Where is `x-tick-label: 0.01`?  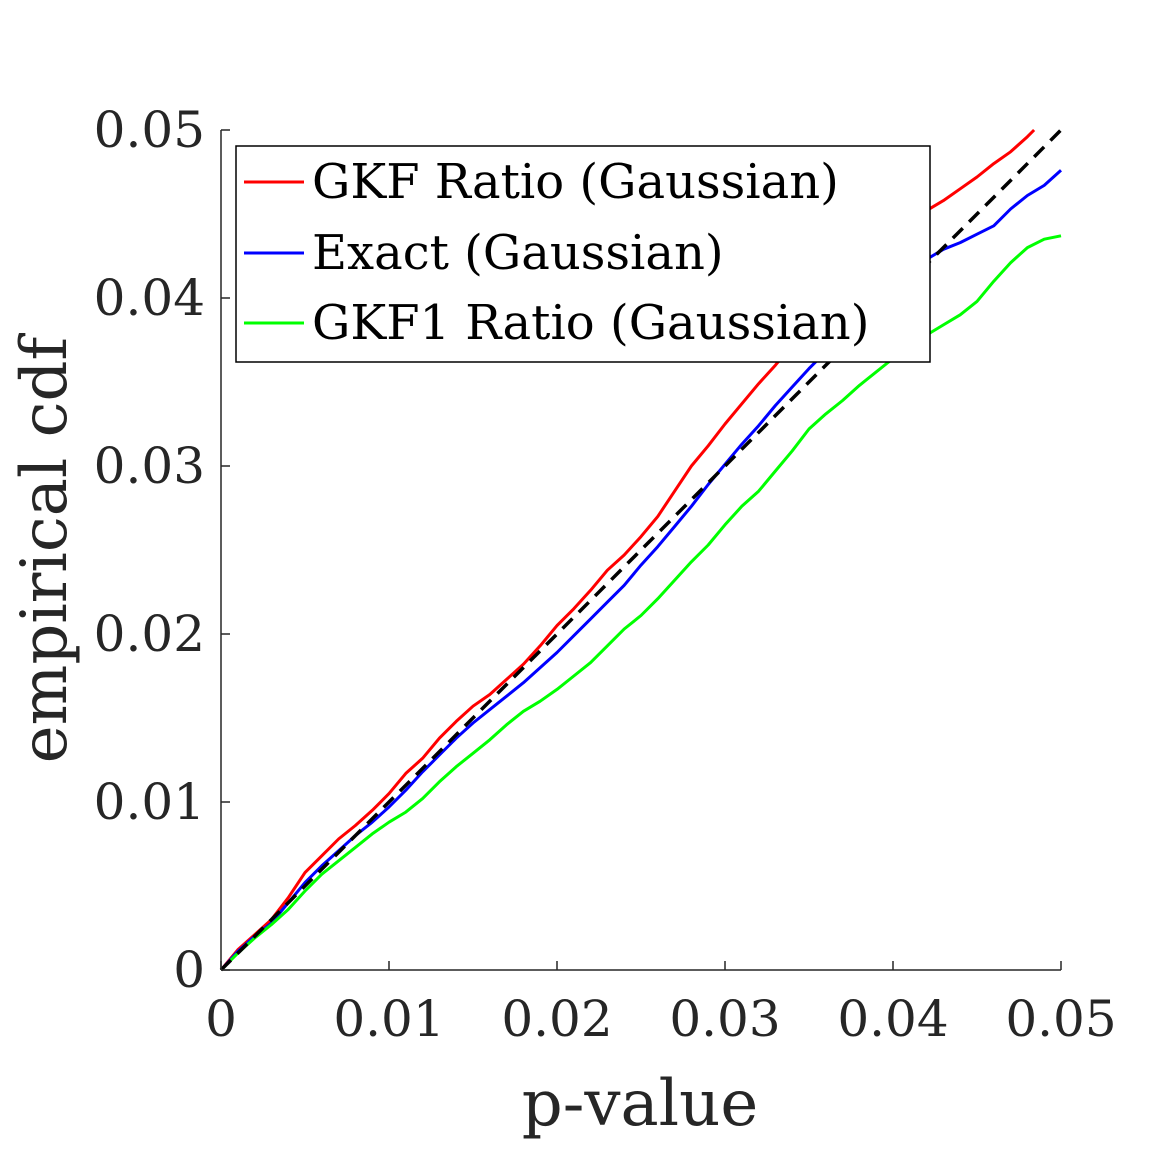
x-tick-label: 0.01 is located at coordinates (388, 1019).